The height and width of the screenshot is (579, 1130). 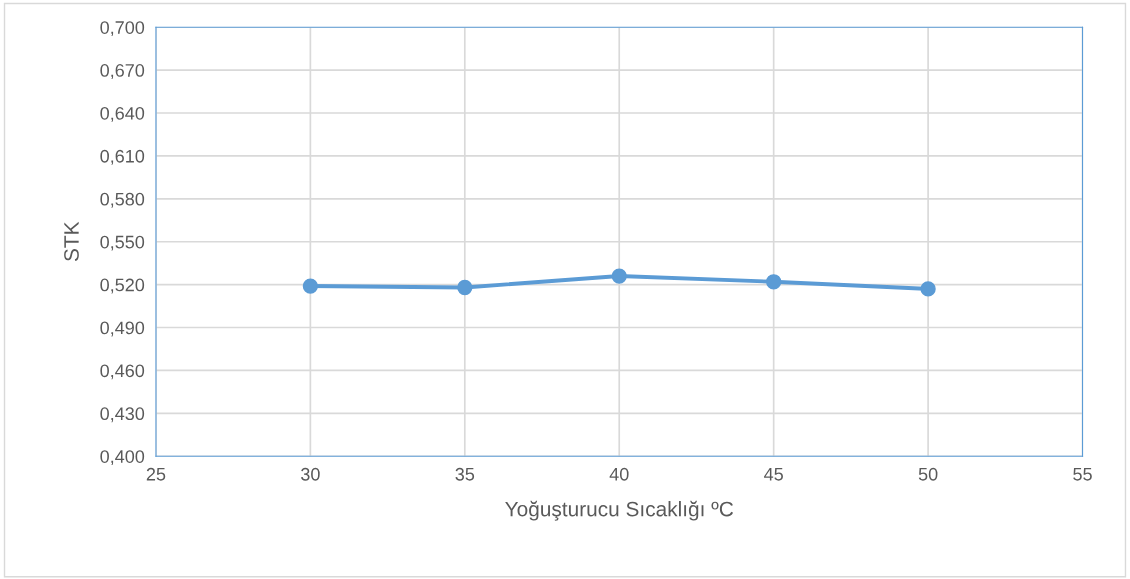 What do you see at coordinates (619, 474) in the screenshot?
I see `x-tick-label: 40` at bounding box center [619, 474].